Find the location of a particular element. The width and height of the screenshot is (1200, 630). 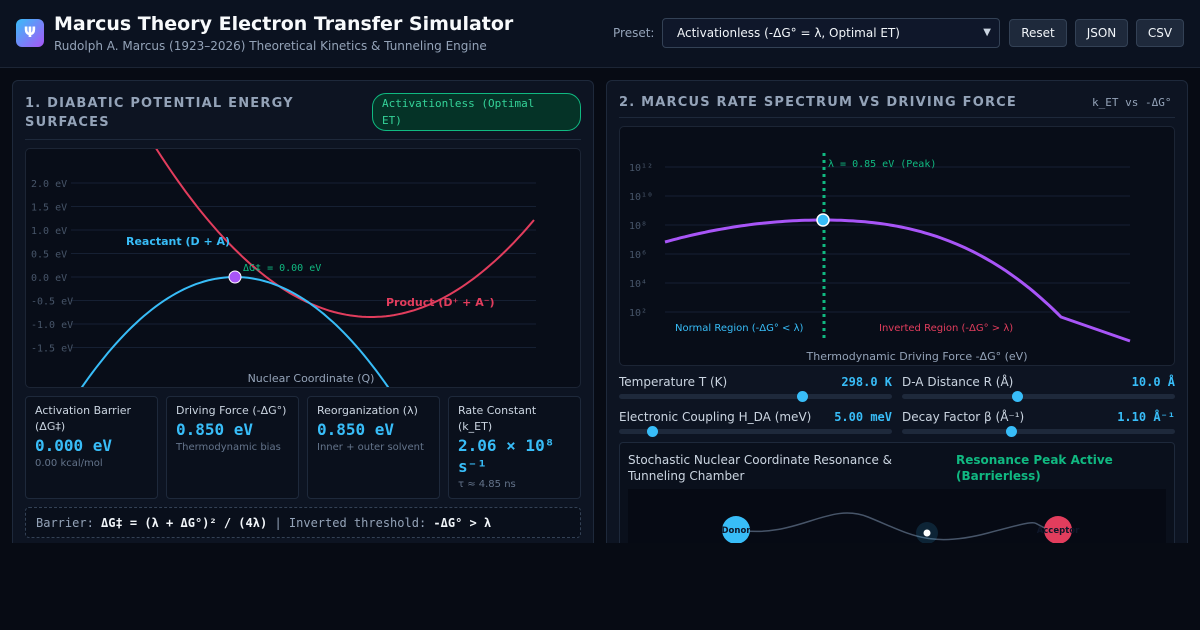

acceptor-node is located at coordinates (1058, 530).